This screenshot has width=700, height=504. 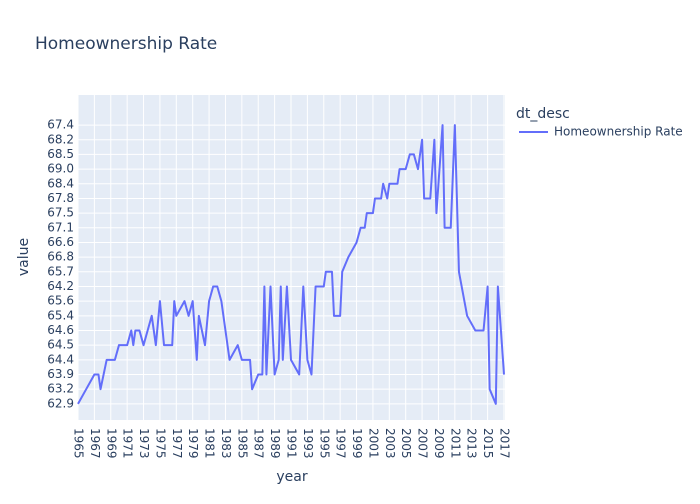 I want to click on x-tick-label: 2017, so click(x=505, y=443).